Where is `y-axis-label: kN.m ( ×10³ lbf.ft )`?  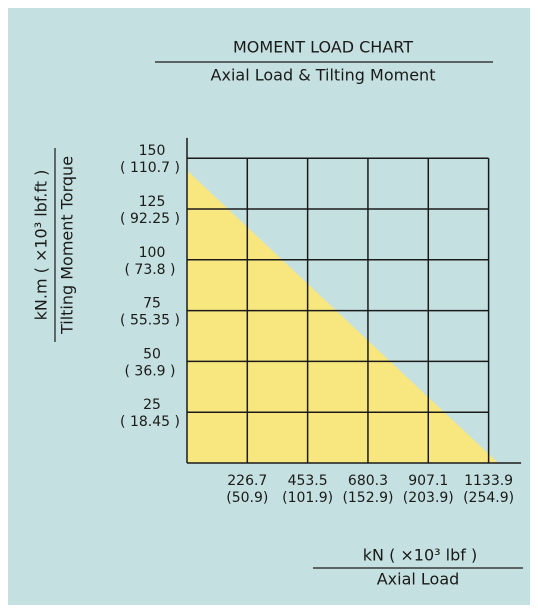
y-axis-label: kN.m ( ×10³ lbf.ft ) is located at coordinates (41, 245).